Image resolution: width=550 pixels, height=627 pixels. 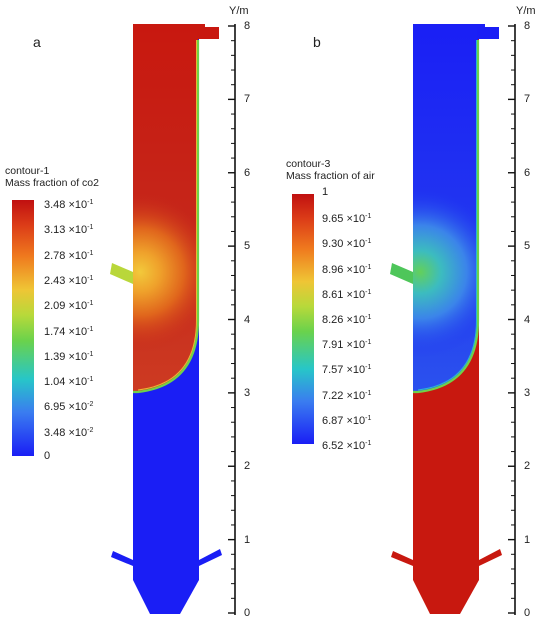 I want to click on legend-a-label-6: 1.39 ×10⁻¹, so click(x=69, y=356).